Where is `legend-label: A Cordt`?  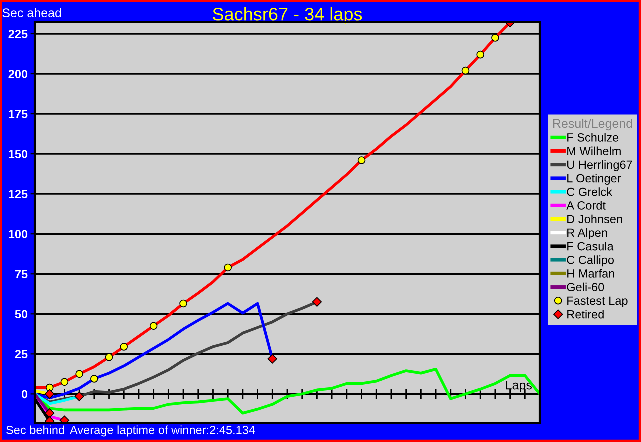 legend-label: A Cordt is located at coordinates (586, 205).